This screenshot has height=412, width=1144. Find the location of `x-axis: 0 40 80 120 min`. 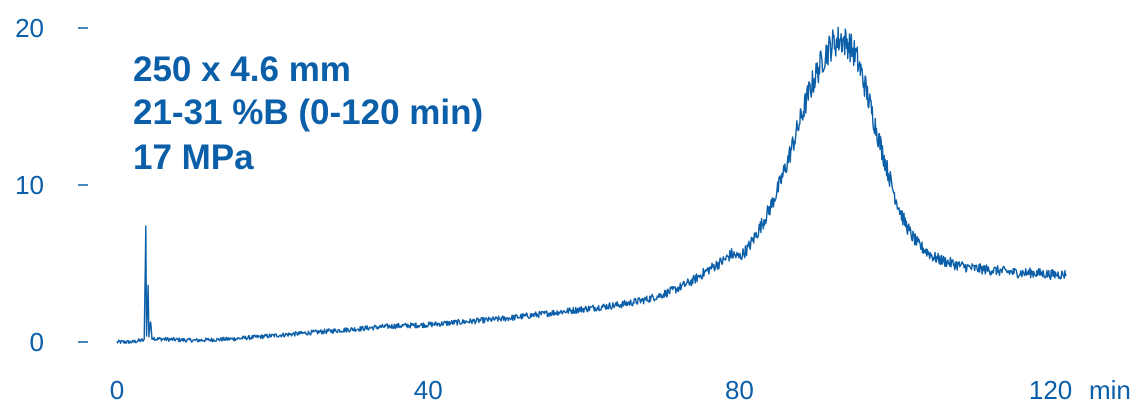

x-axis: 0 40 80 120 min is located at coordinates (620, 390).